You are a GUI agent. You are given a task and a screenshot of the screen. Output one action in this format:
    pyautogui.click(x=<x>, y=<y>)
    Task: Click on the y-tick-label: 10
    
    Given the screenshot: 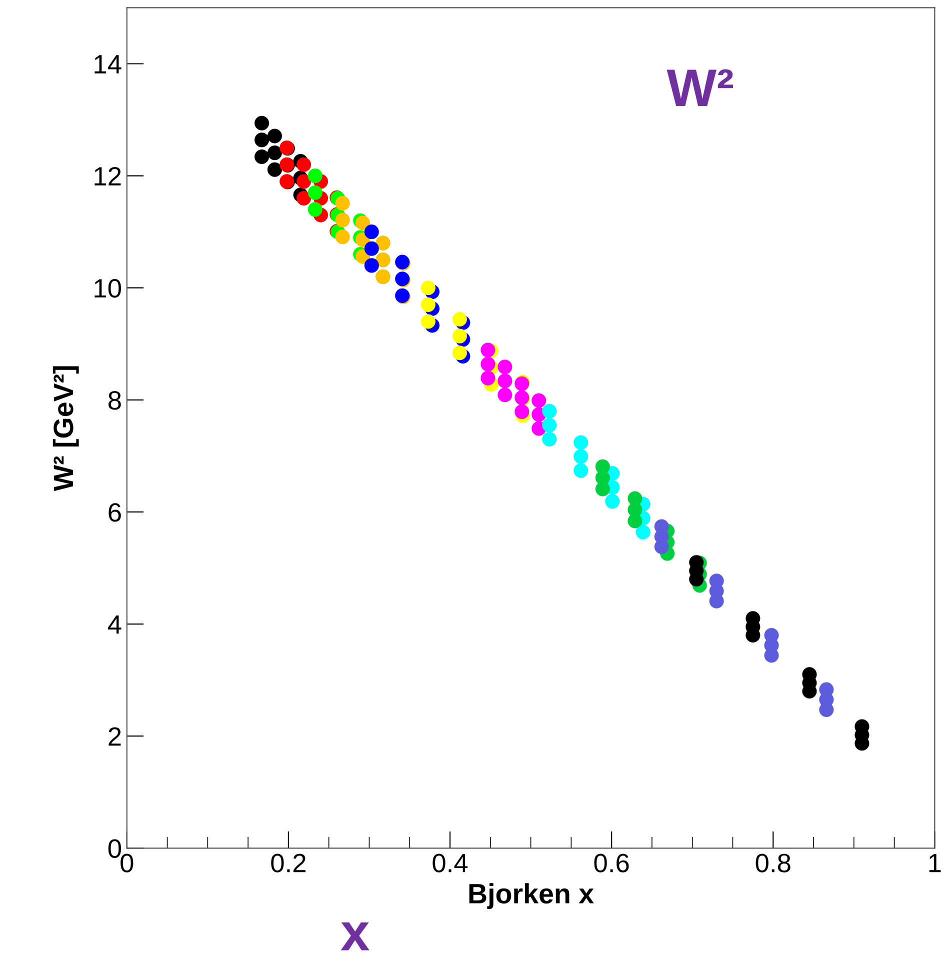 What is the action you would take?
    pyautogui.click(x=108, y=288)
    